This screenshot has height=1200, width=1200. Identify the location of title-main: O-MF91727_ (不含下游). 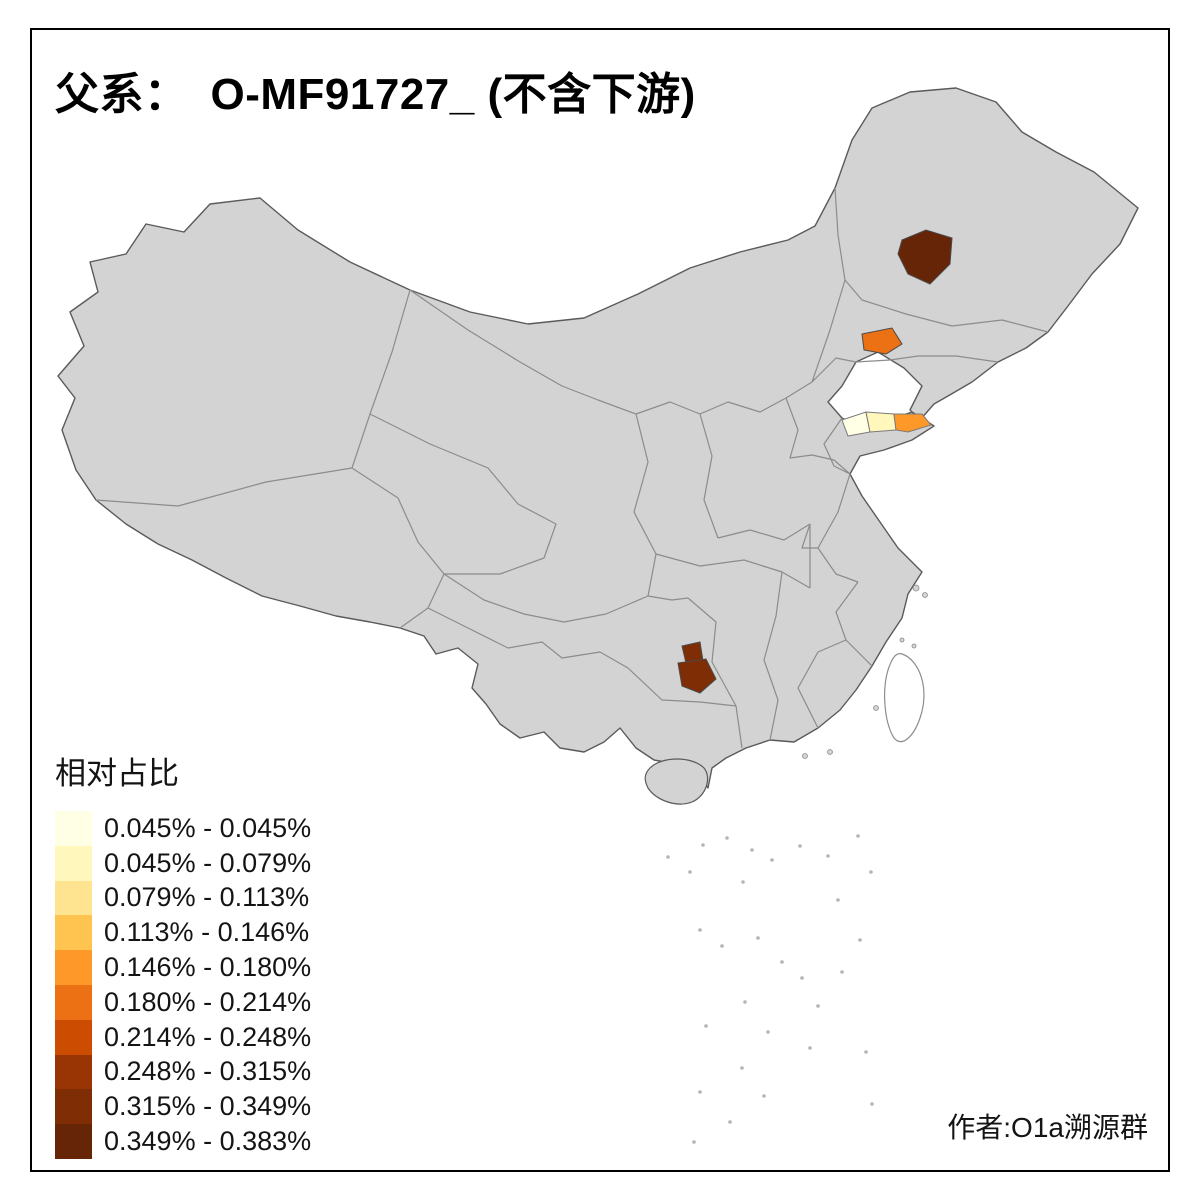
(453, 94).